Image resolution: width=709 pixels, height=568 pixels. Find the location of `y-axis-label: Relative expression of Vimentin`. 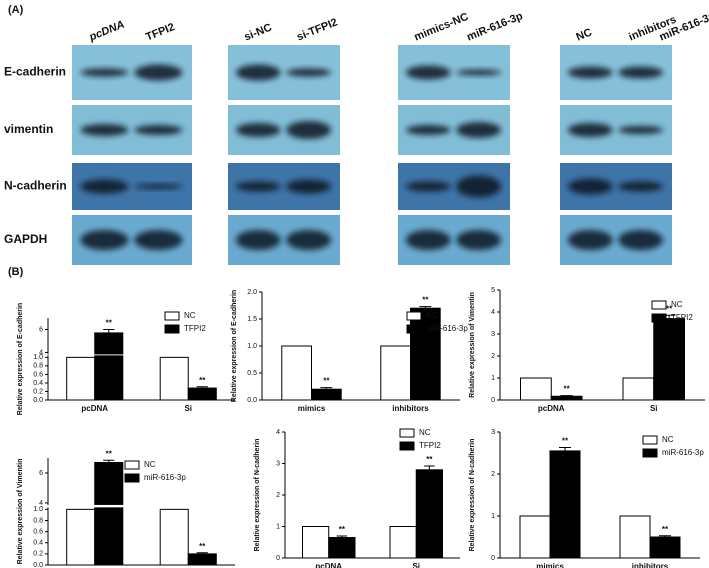

y-axis-label: Relative expression of Vimentin is located at coordinates (472, 345).